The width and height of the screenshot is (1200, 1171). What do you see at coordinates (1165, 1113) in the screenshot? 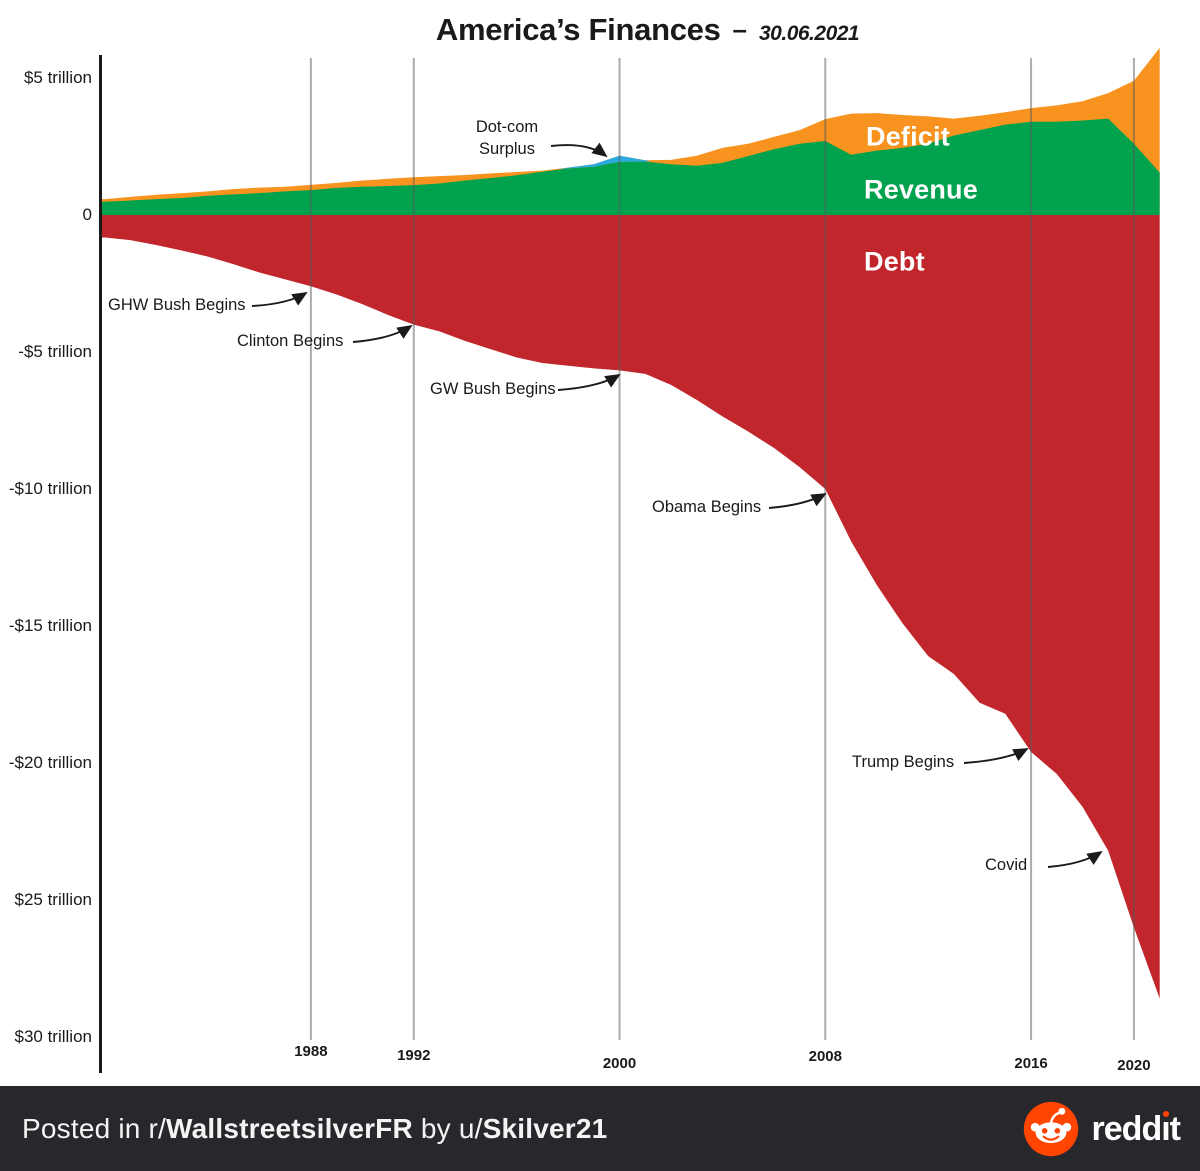
I see `wordmark-i-dot` at bounding box center [1165, 1113].